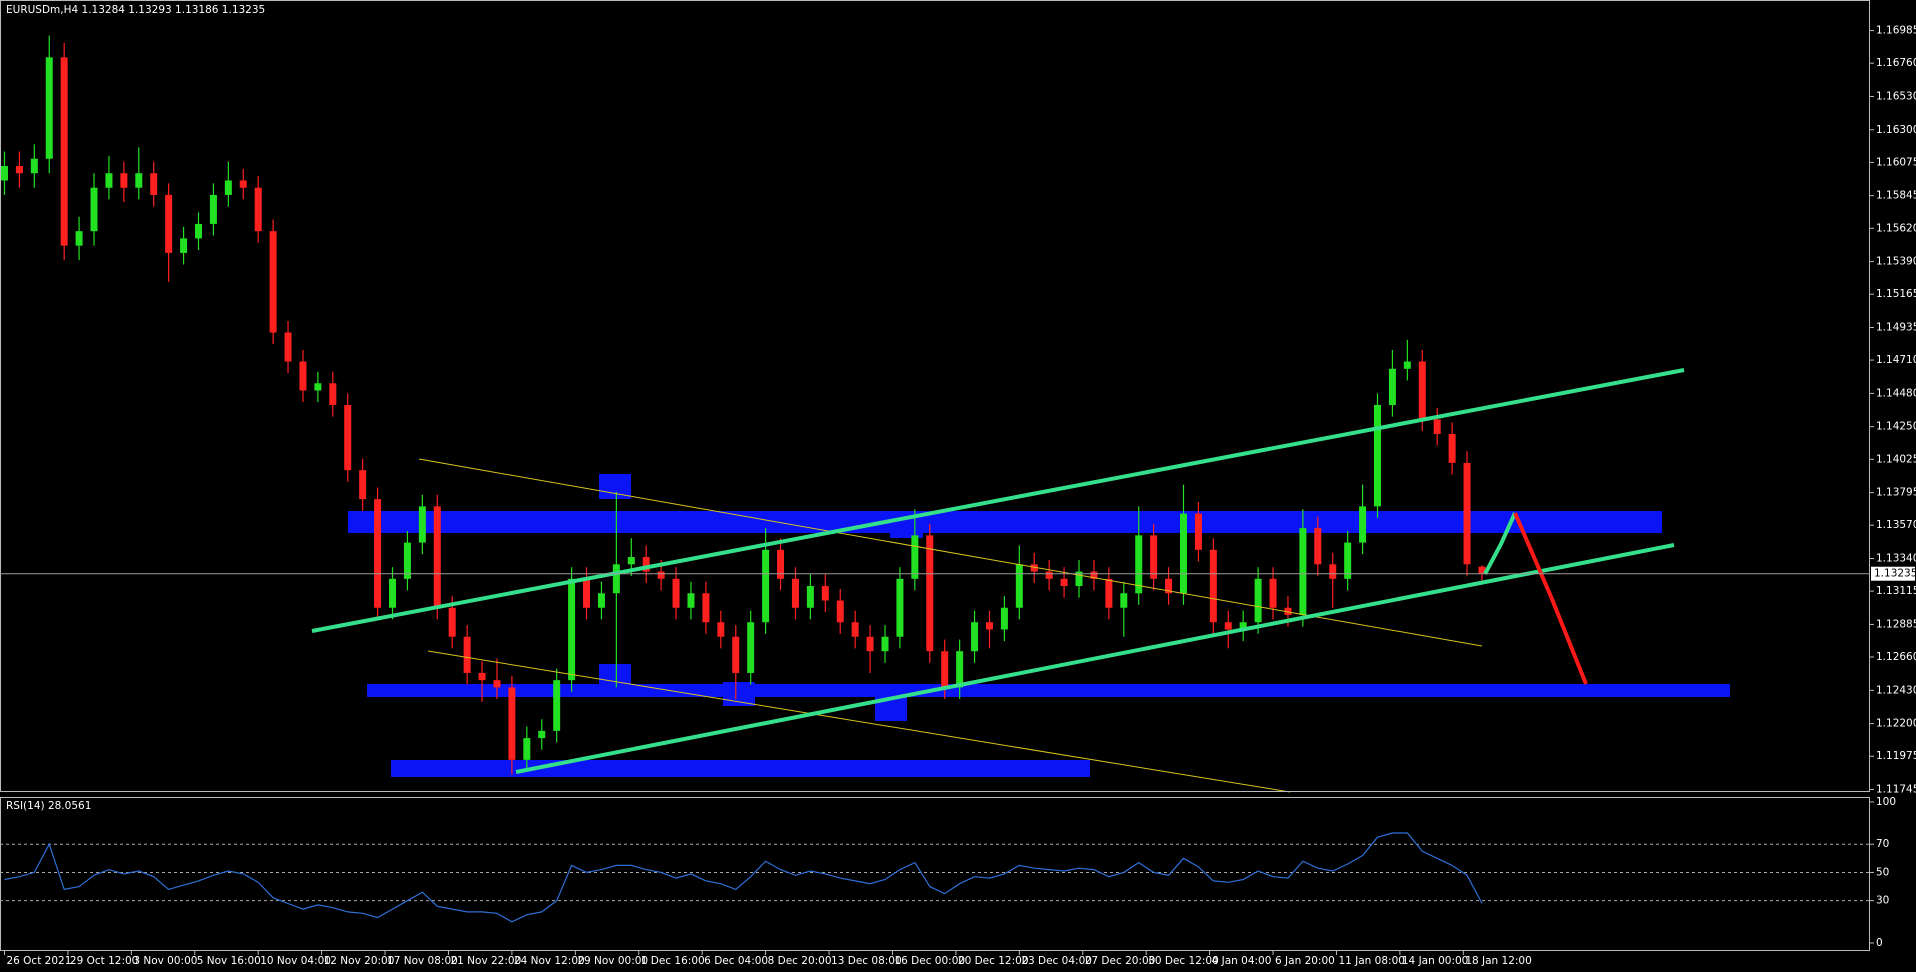  I want to click on x-tick-label: 6 Dec 04:00, so click(736, 961).